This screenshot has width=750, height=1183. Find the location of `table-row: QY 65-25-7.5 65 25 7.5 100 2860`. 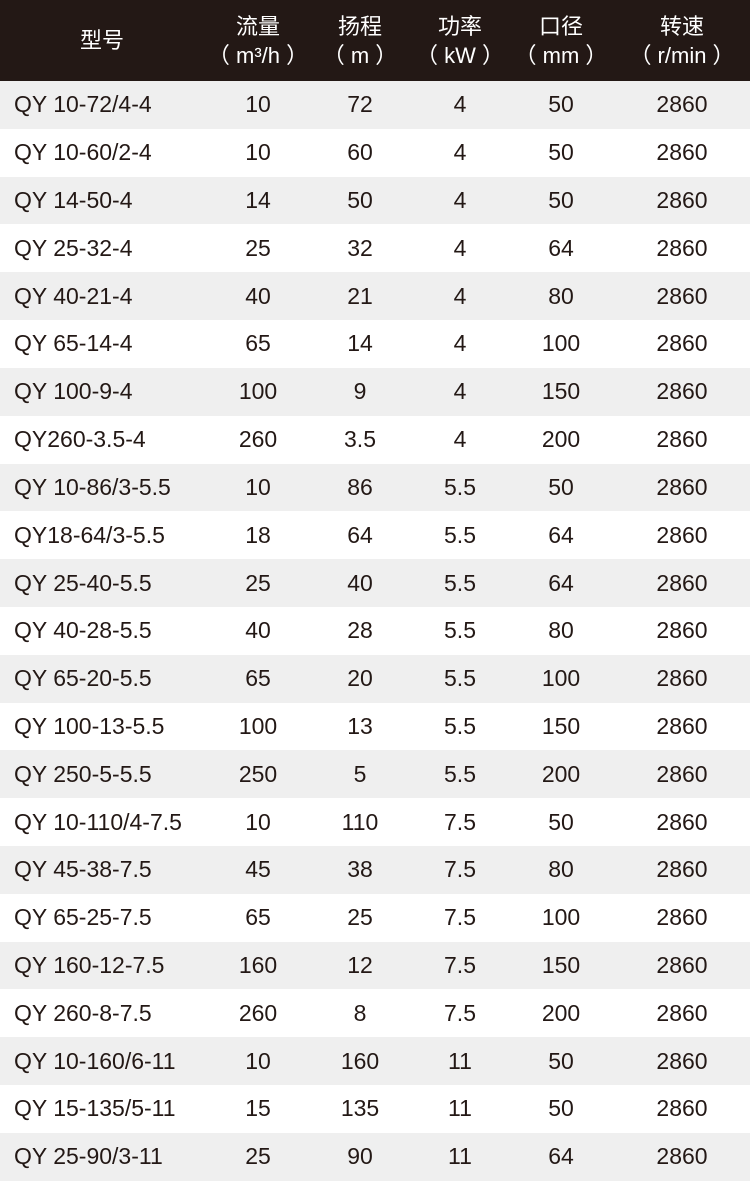

table-row: QY 65-25-7.5 65 25 7.5 100 2860 is located at coordinates (375, 918).